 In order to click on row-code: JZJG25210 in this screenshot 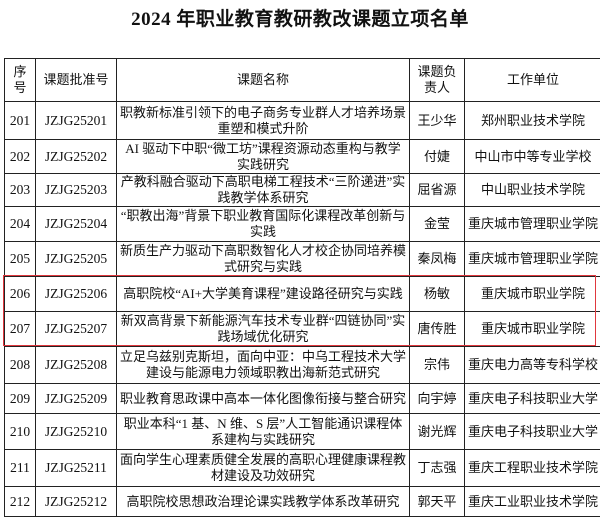, I will do `click(76, 431)`.